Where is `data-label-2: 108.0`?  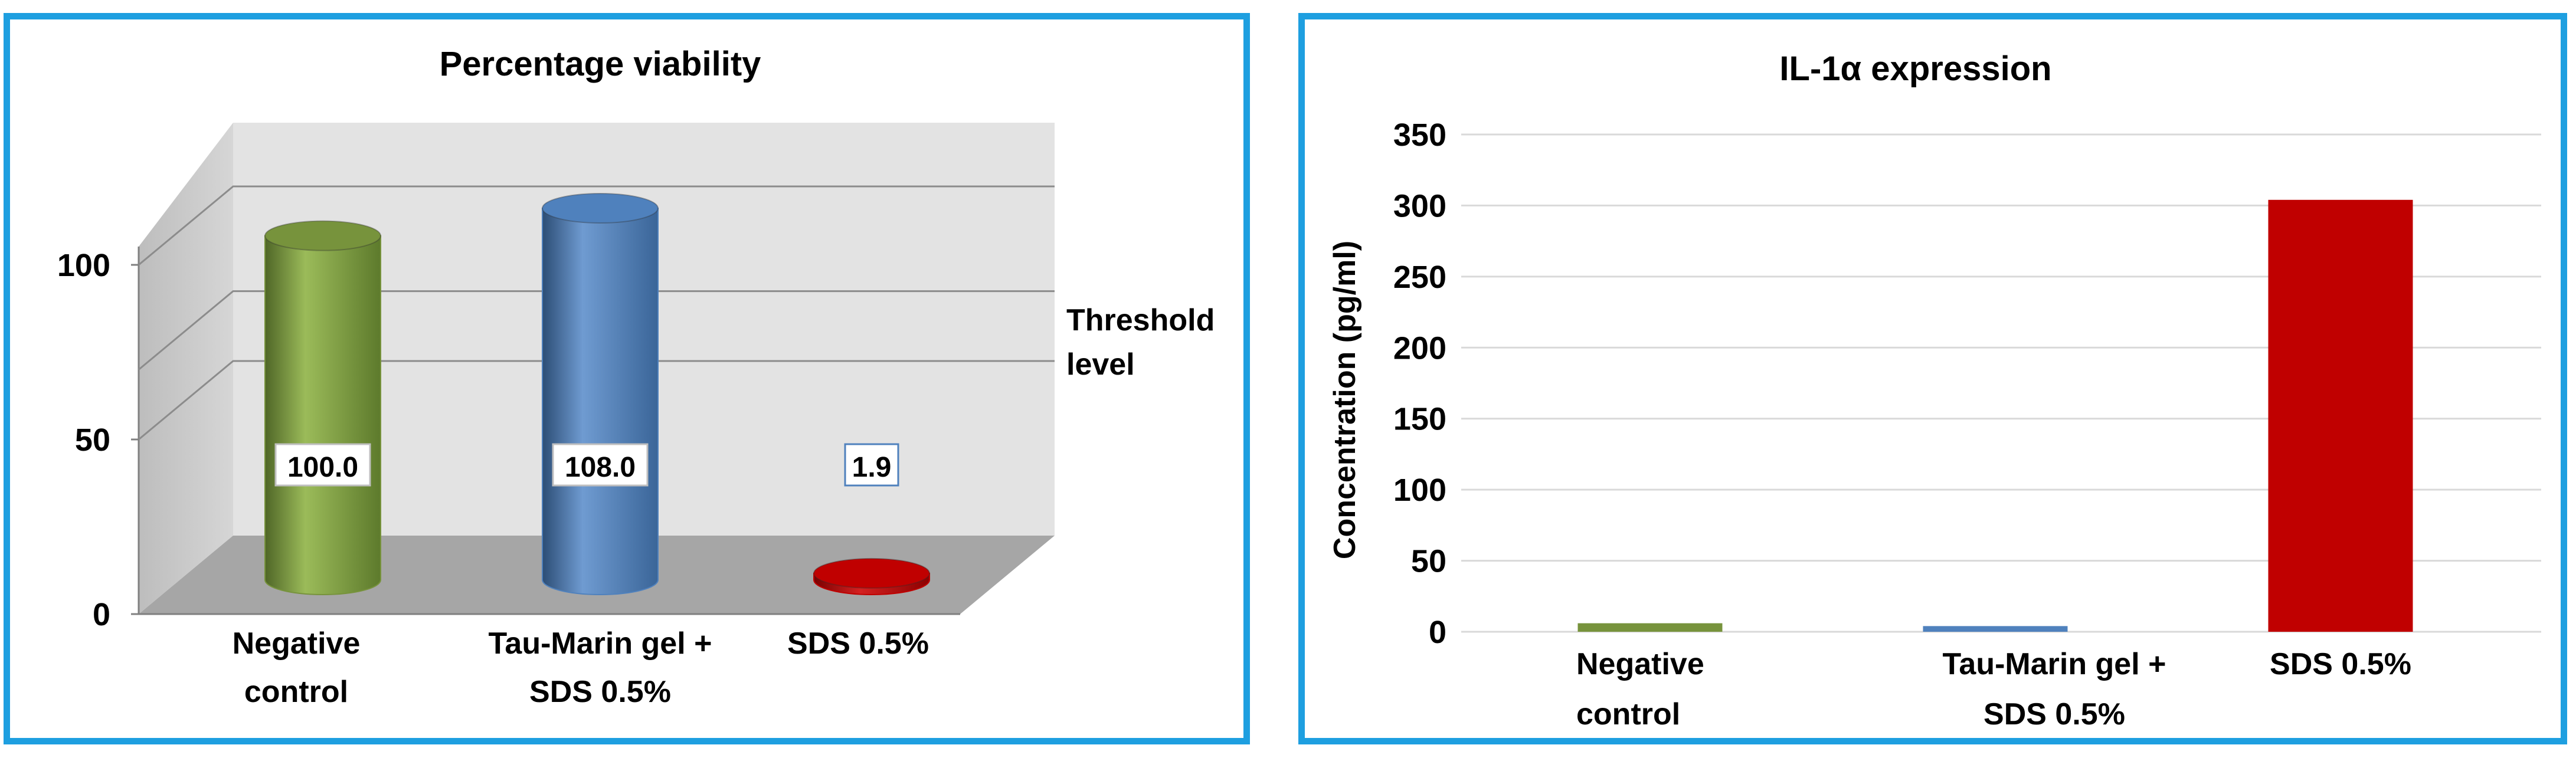 data-label-2: 108.0 is located at coordinates (600, 468).